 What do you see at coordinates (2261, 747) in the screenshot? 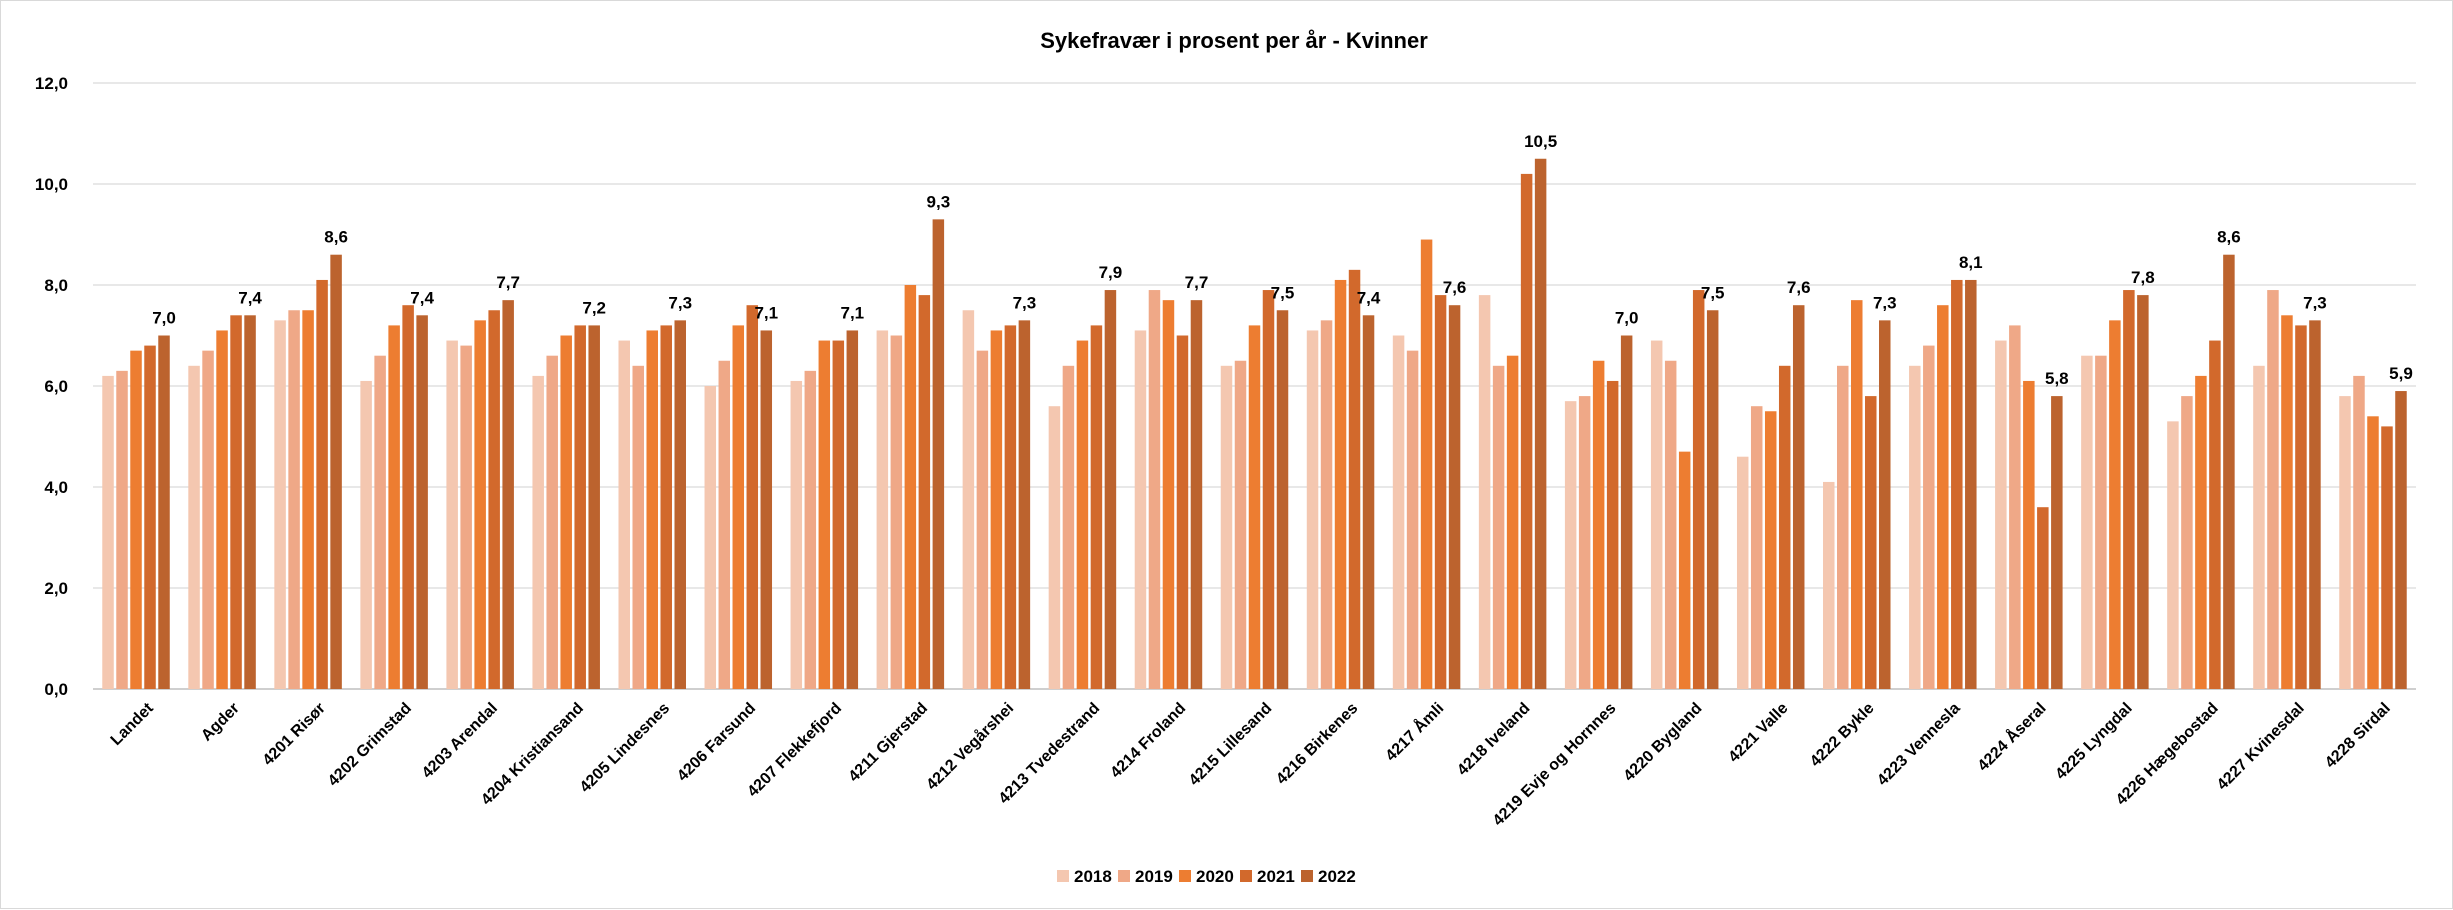
I see `x-tick-label: 4227 Kvinesdal` at bounding box center [2261, 747].